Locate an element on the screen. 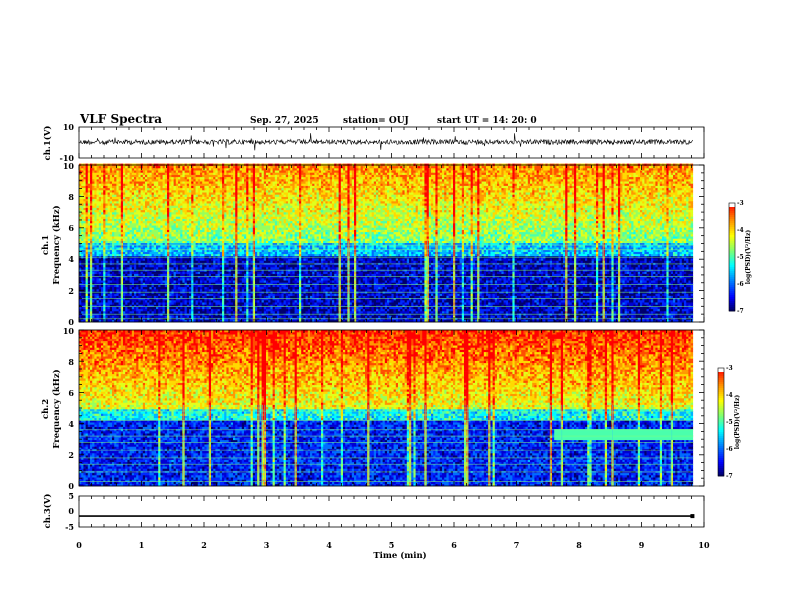 The width and height of the screenshot is (792, 616). figure-title: VLF Spectra is located at coordinates (120, 119).